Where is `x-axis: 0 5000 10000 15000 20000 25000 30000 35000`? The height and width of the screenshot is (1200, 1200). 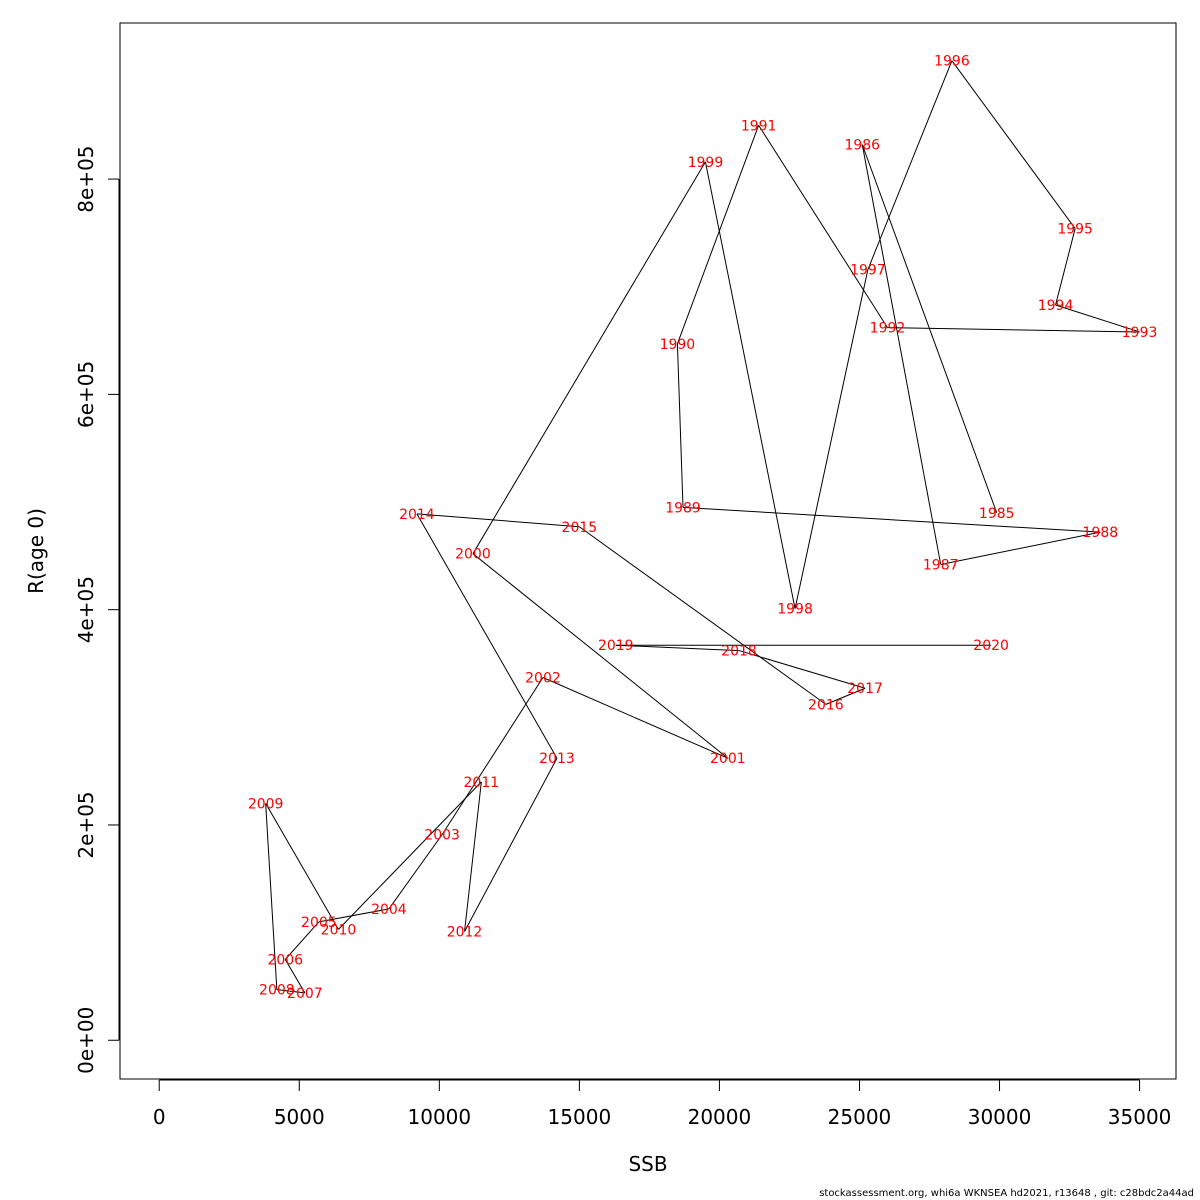 x-axis: 0 5000 10000 15000 20000 25000 30000 35000 is located at coordinates (662, 1104).